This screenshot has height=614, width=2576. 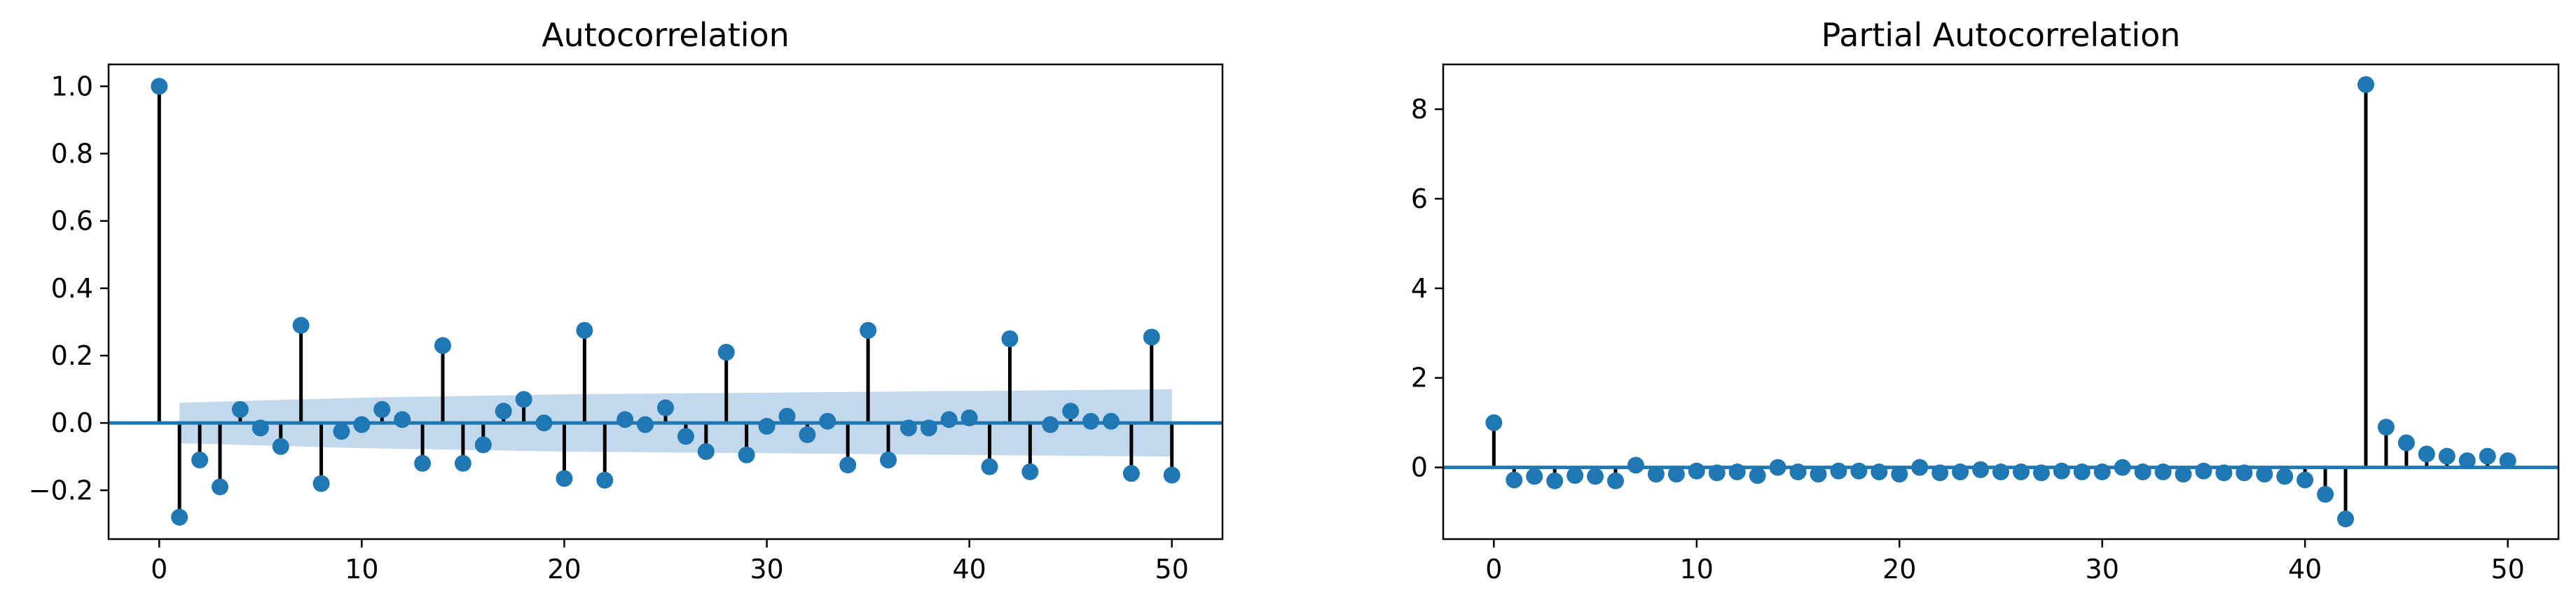 I want to click on pacf-xtick-label: 50, so click(x=2507, y=569).